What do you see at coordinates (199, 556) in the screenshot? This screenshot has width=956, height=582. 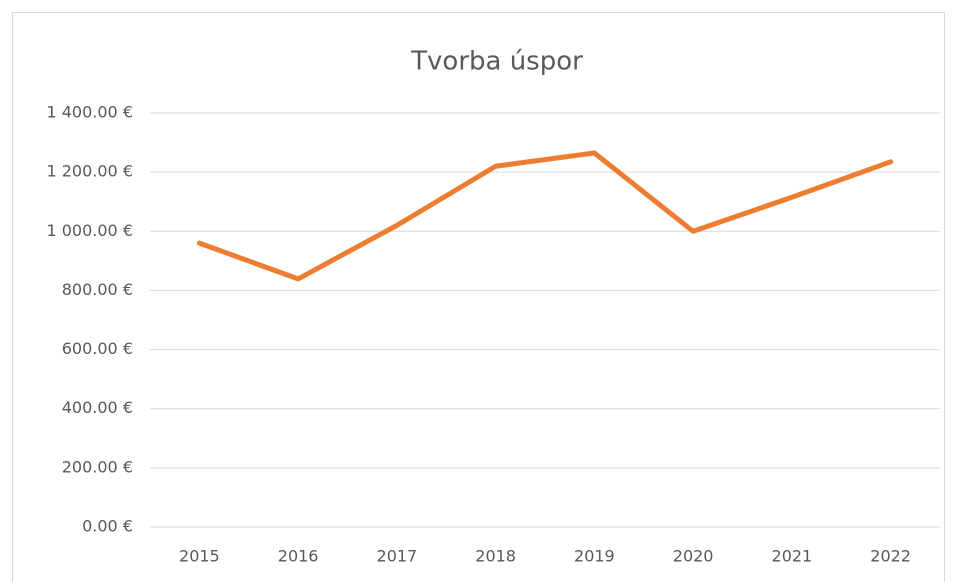 I see `x-tick-label: 2015` at bounding box center [199, 556].